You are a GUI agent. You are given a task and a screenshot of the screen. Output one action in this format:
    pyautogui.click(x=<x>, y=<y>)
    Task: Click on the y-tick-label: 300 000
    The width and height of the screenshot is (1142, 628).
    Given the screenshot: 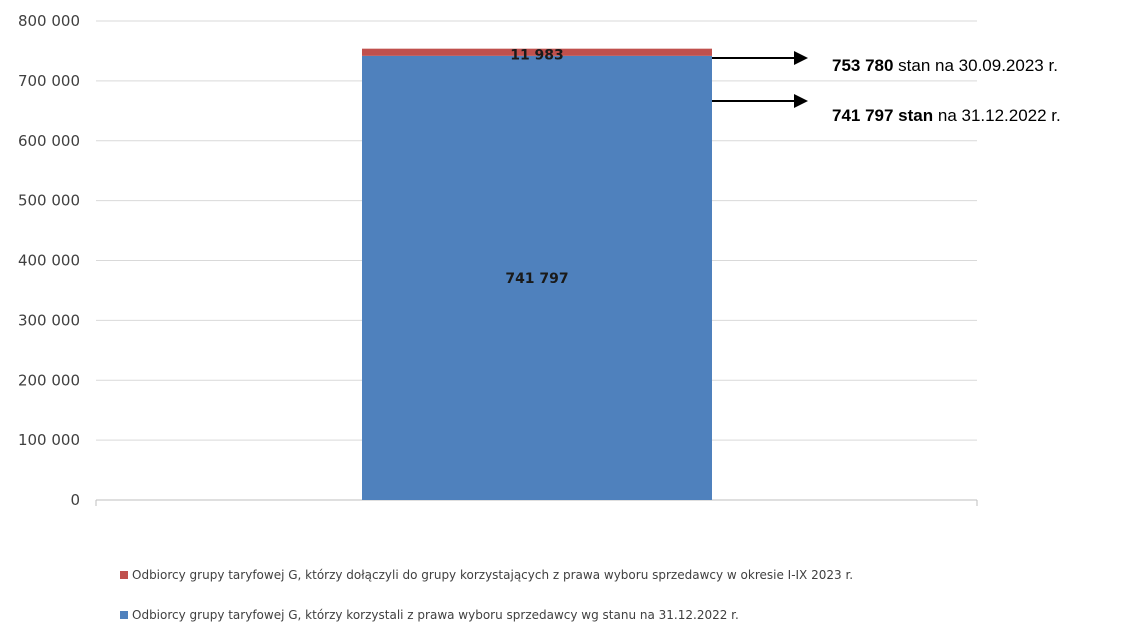 What is the action you would take?
    pyautogui.click(x=49, y=320)
    